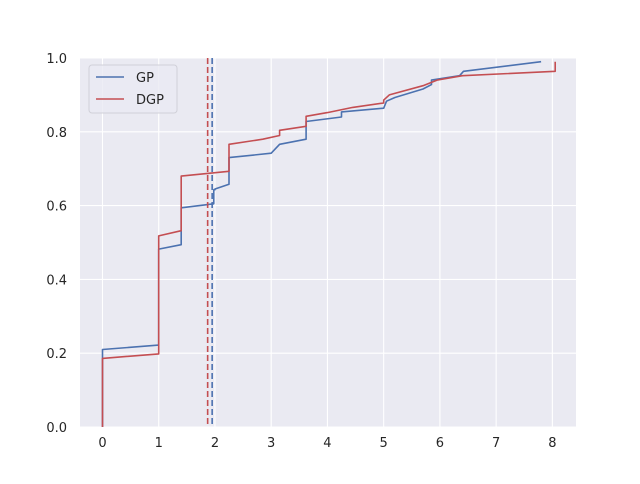 The image size is (640, 484). What do you see at coordinates (159, 443) in the screenshot?
I see `x-tick-label: 1` at bounding box center [159, 443].